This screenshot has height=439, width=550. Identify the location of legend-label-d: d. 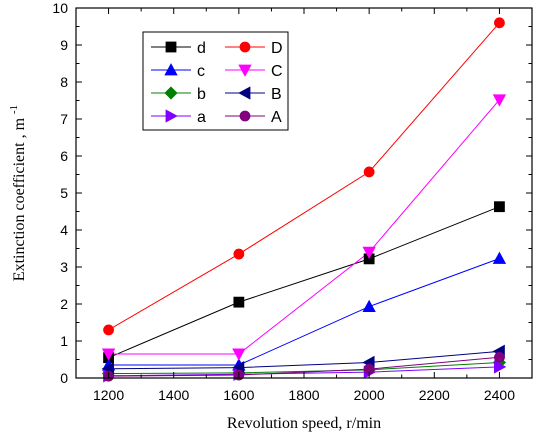
(201, 48).